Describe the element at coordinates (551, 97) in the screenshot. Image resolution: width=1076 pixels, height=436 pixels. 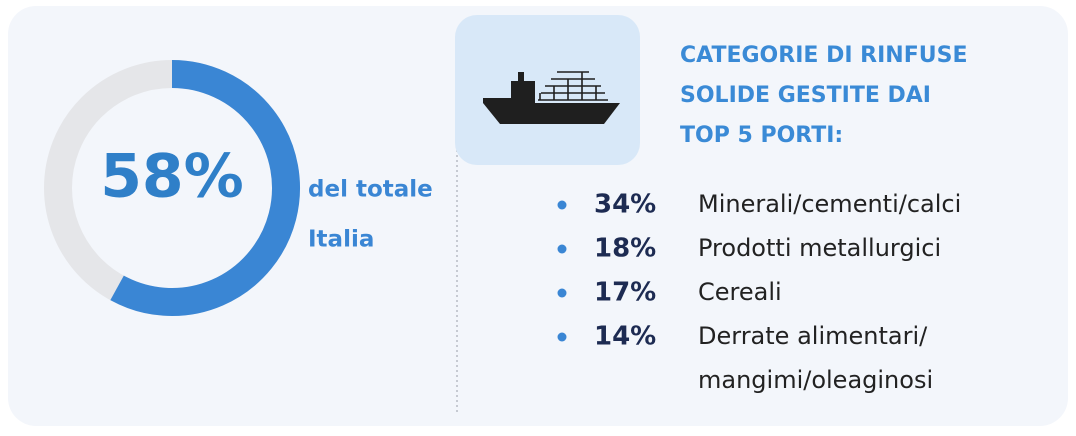
I see `ship-icon` at that location.